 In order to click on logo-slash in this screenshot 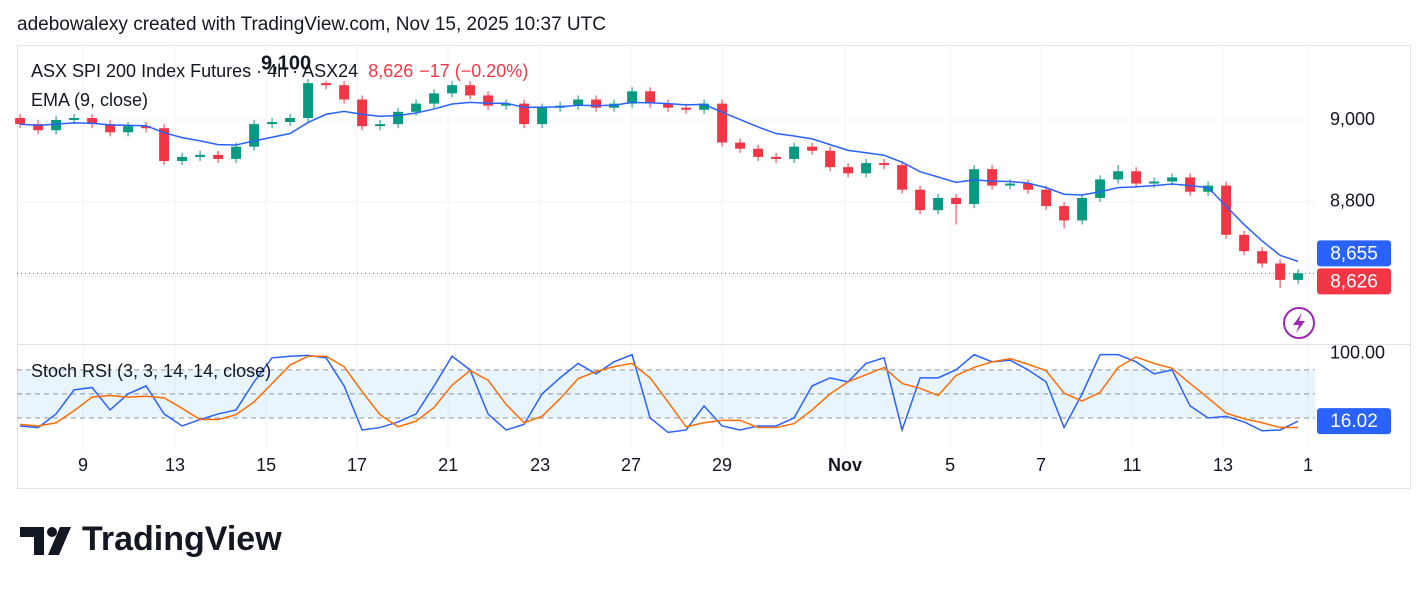, I will do `click(59, 541)`.